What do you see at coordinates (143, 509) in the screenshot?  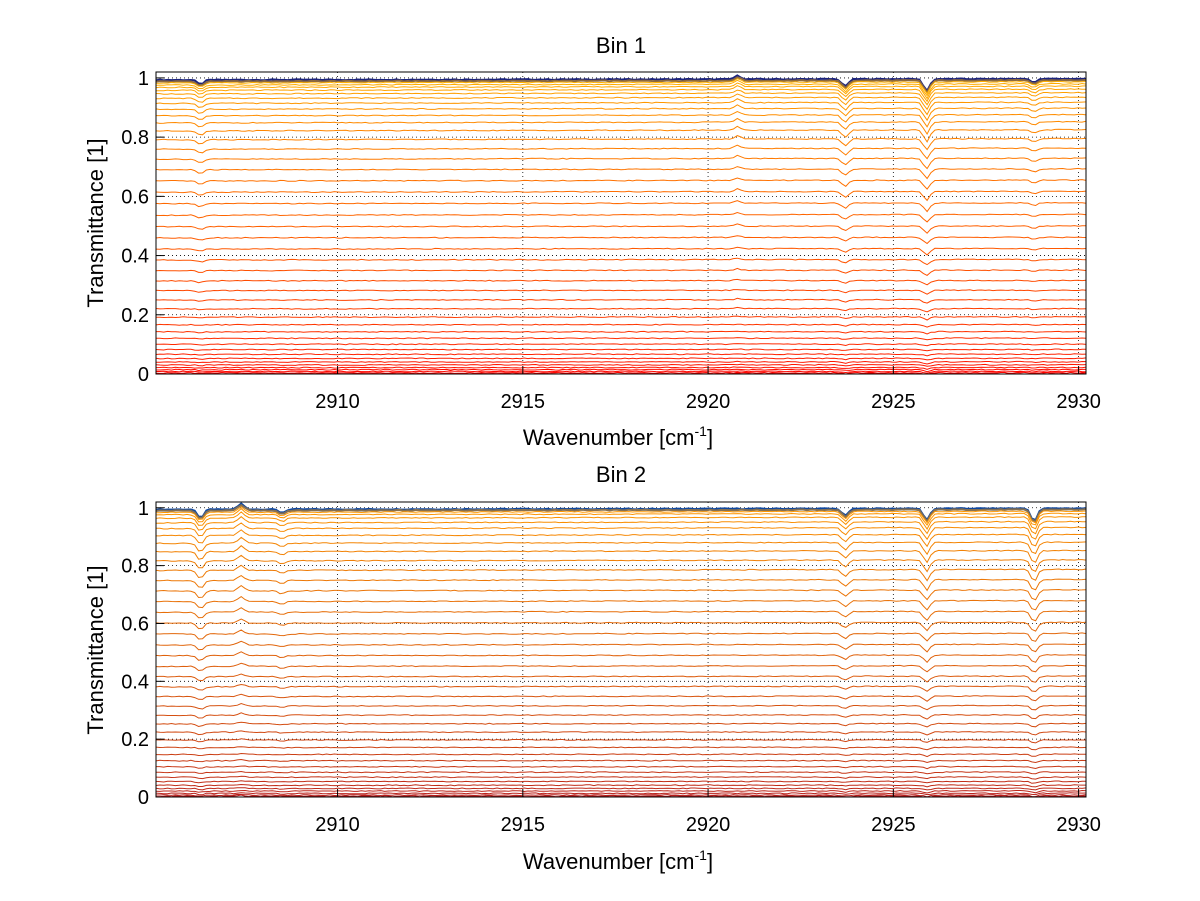 I see `y-tick-label: 1` at bounding box center [143, 509].